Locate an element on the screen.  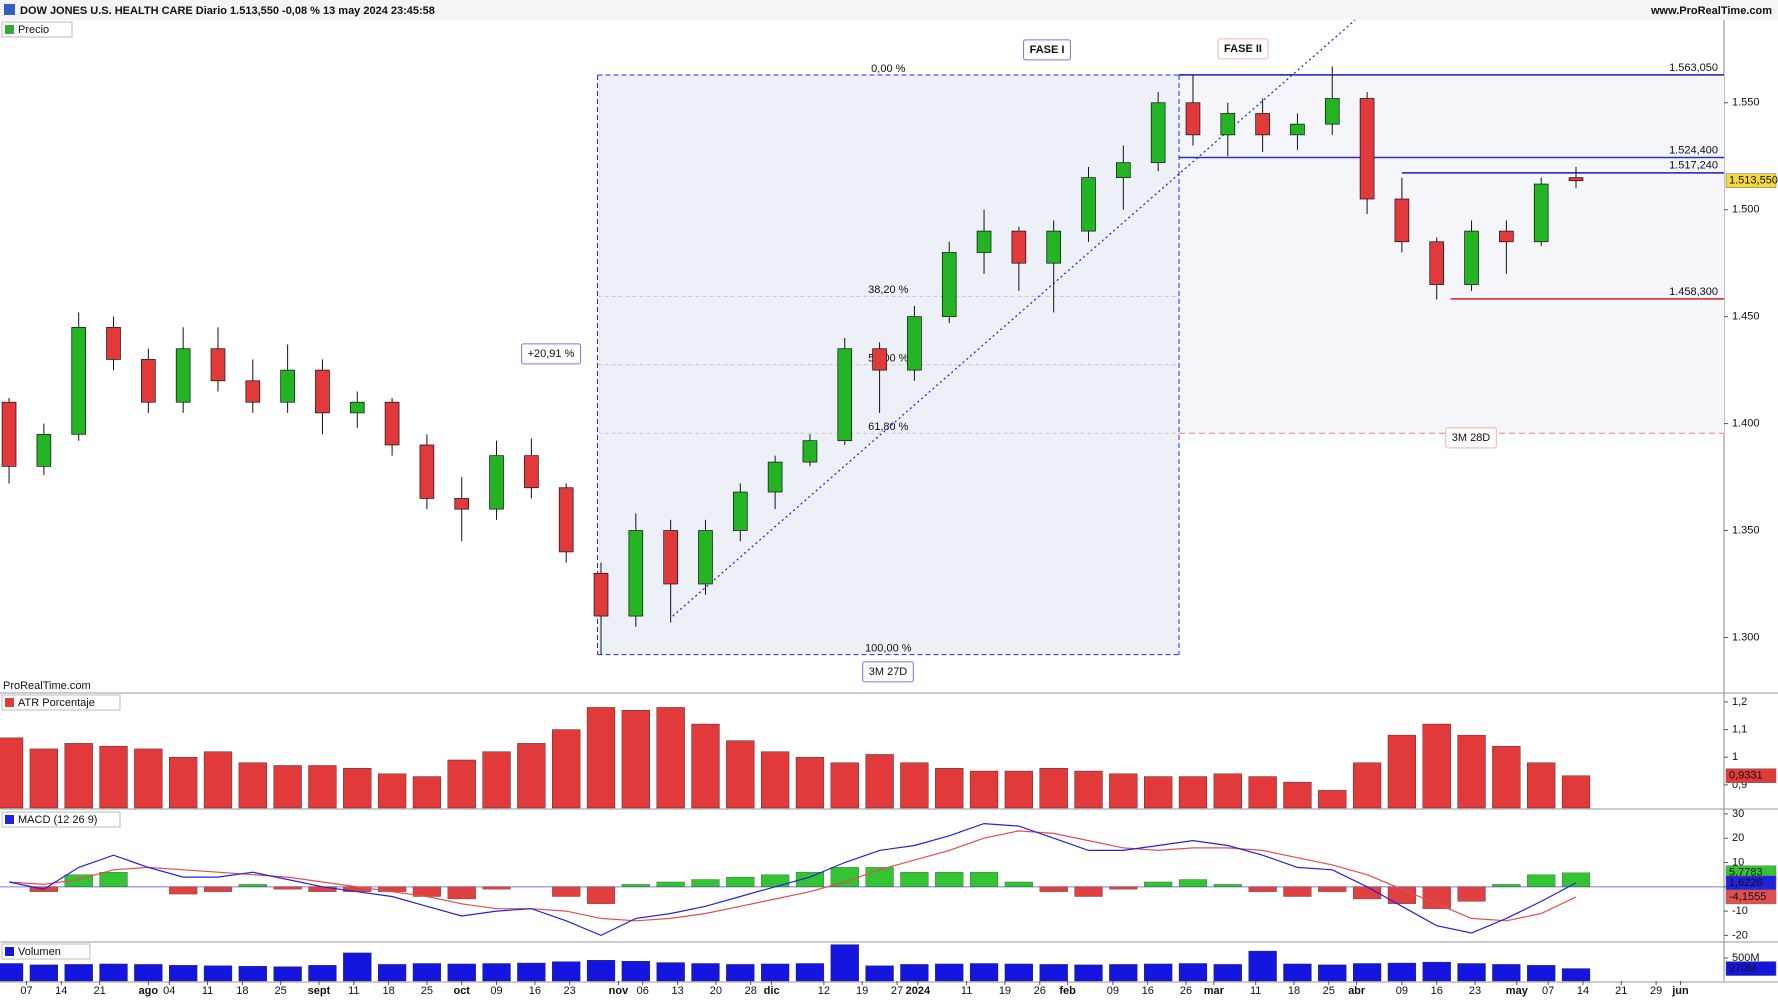
price-level-label: 1.458,300 is located at coordinates (1693, 292).